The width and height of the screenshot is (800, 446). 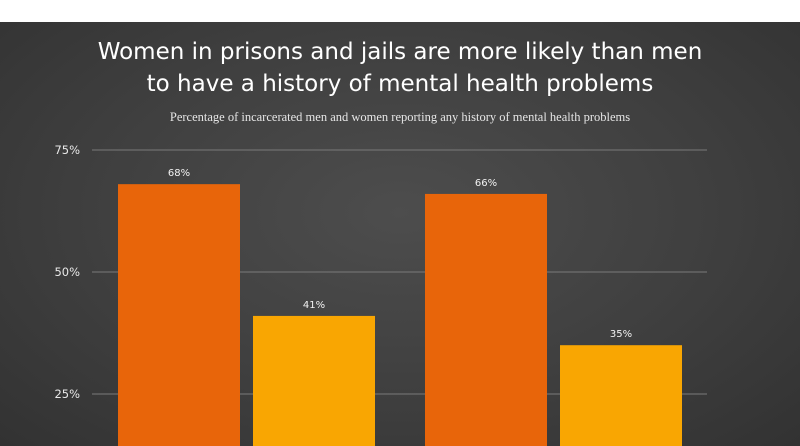 What do you see at coordinates (179, 173) in the screenshot?
I see `data-label: 68%` at bounding box center [179, 173].